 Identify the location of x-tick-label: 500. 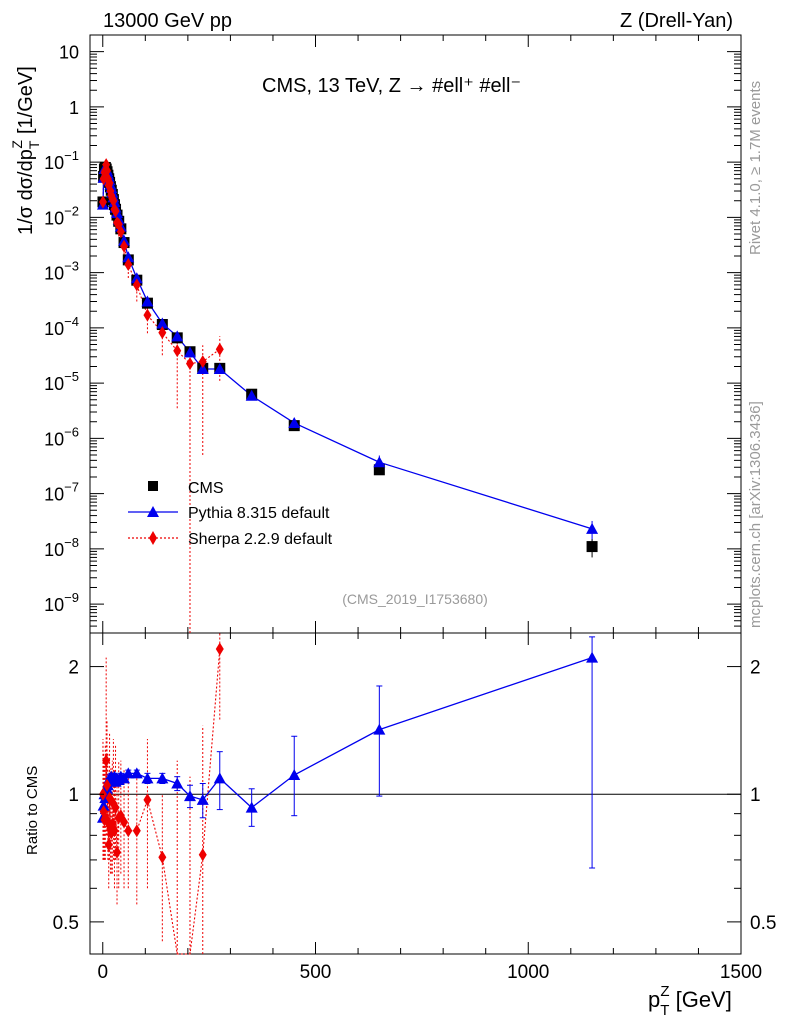
(316, 972).